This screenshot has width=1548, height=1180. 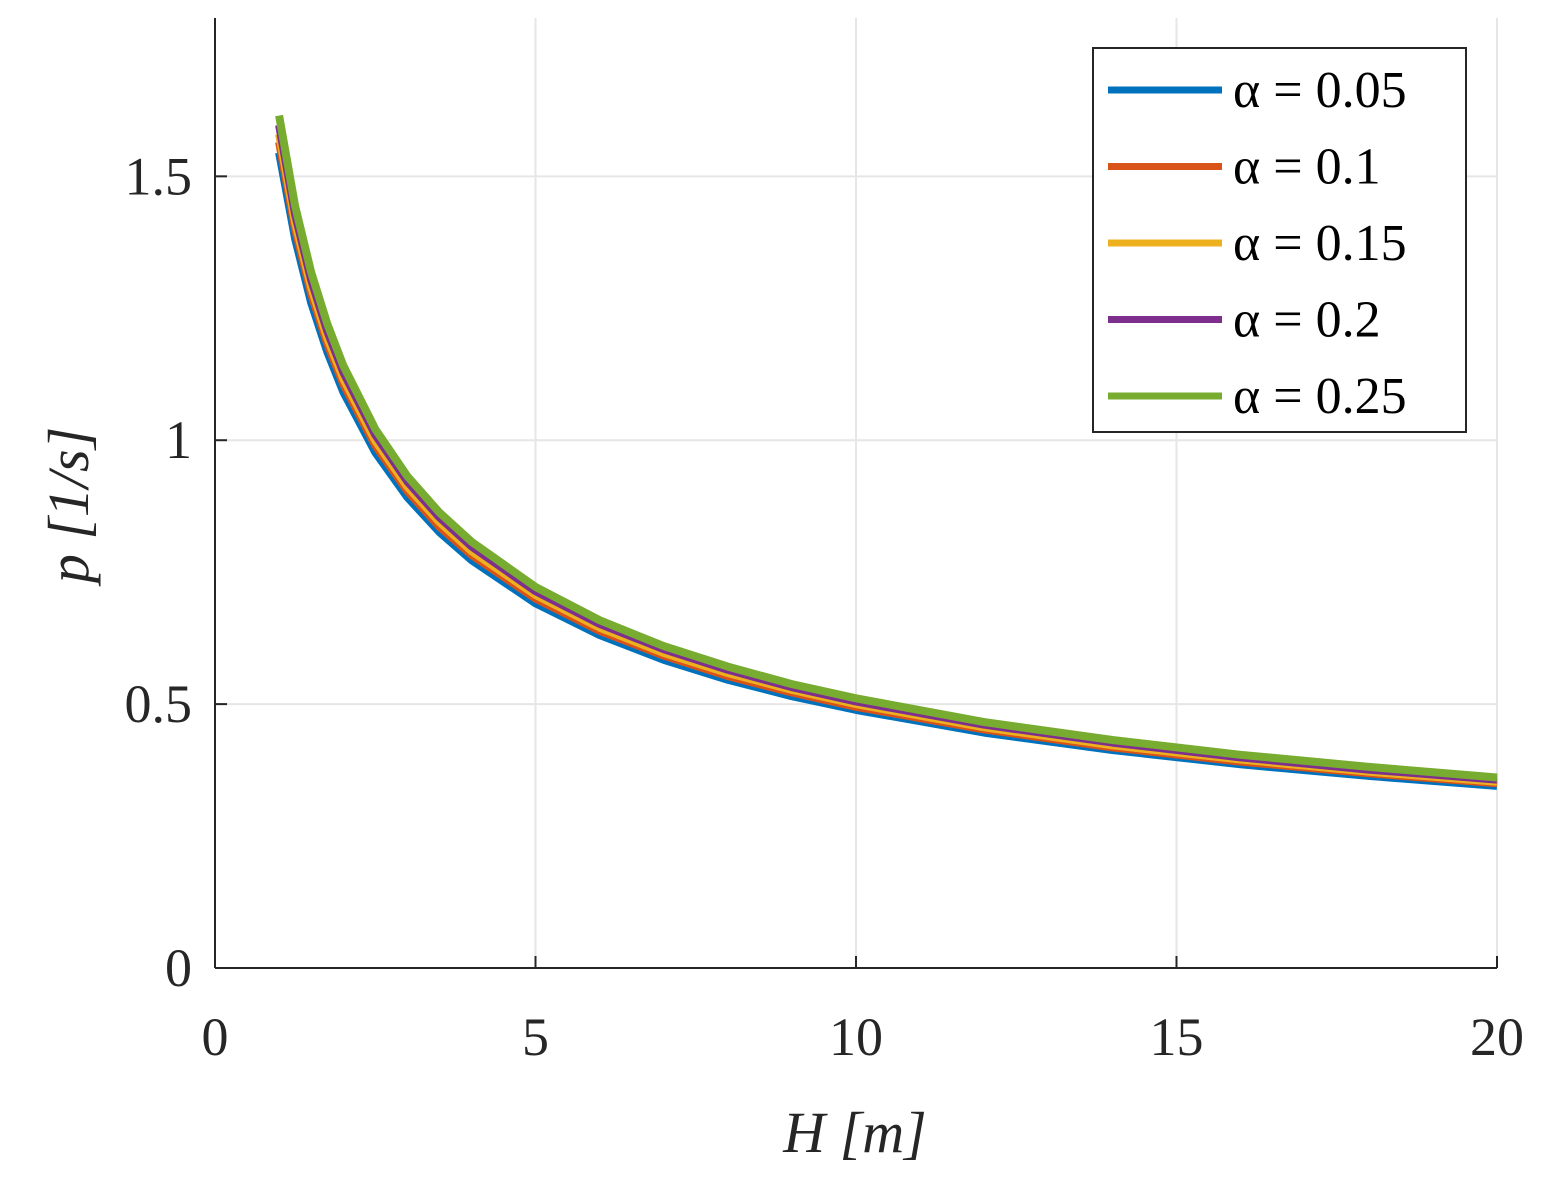 I want to click on x-tick-label: 5, so click(x=535, y=1037).